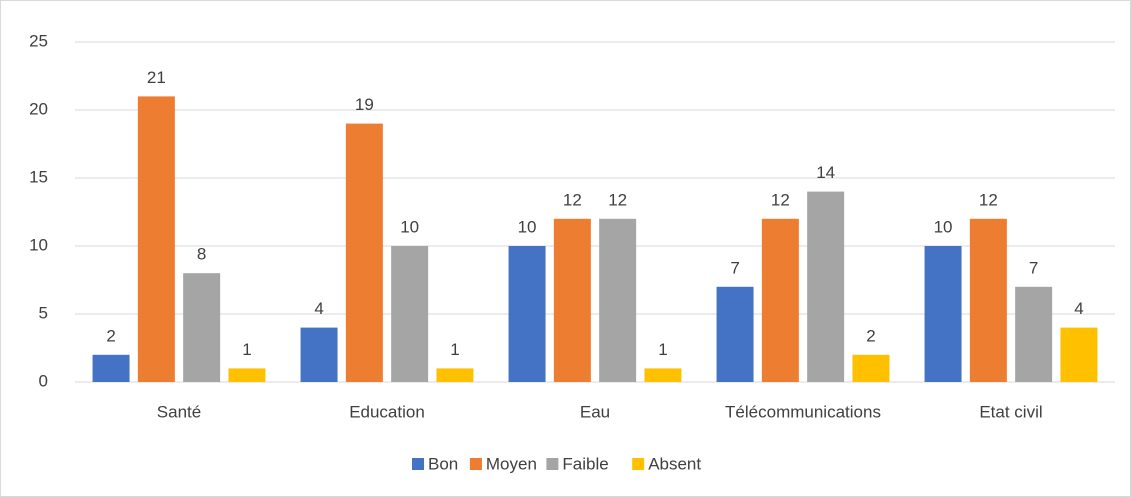 The height and width of the screenshot is (497, 1131). I want to click on data-label: 14, so click(825, 172).